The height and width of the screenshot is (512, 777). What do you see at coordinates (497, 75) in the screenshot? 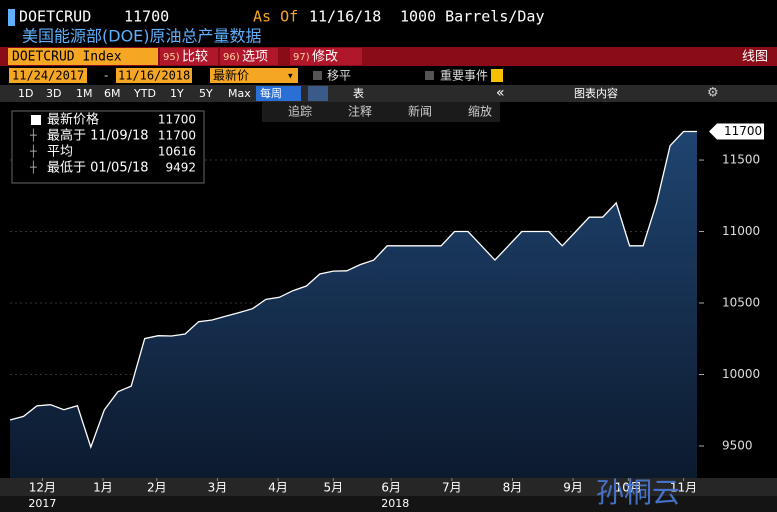
I see `info-icon` at bounding box center [497, 75].